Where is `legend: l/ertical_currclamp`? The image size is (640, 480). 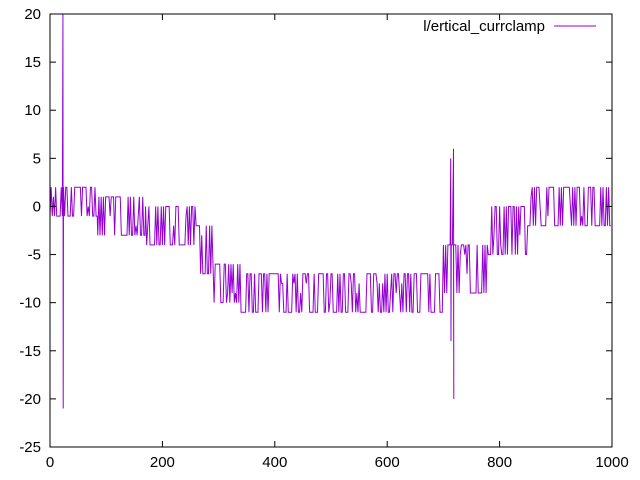
legend: l/ertical_currclamp is located at coordinates (509, 26).